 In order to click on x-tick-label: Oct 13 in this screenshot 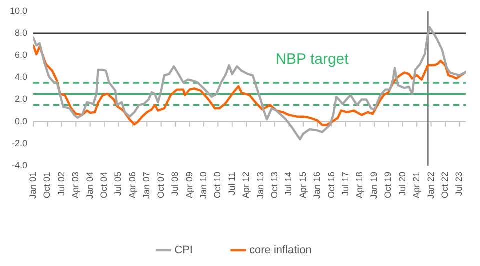, I will do `click(274, 185)`.